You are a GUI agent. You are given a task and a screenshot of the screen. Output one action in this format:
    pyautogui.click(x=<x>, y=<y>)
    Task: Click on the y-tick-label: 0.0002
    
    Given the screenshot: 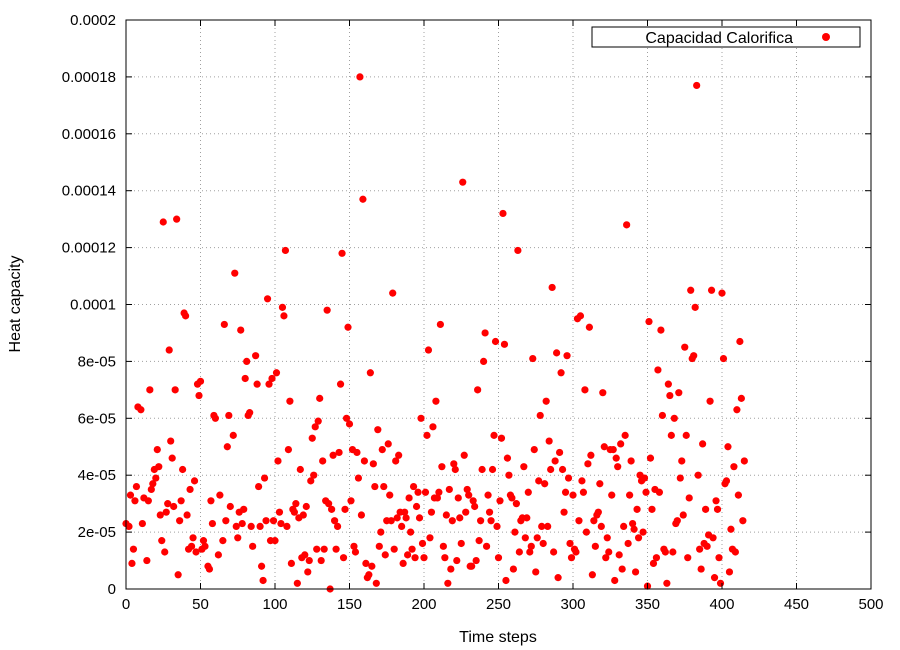 What is the action you would take?
    pyautogui.click(x=93, y=20)
    